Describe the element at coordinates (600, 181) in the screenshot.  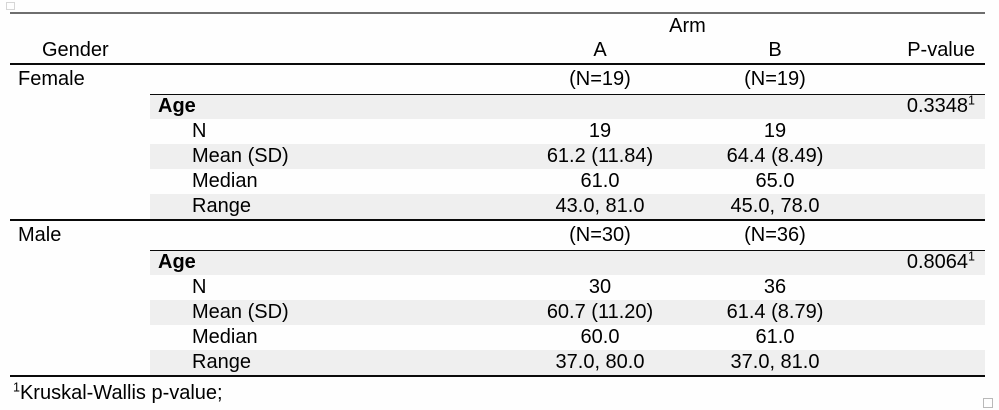
I see `value-arm-a: 61.0` at that location.